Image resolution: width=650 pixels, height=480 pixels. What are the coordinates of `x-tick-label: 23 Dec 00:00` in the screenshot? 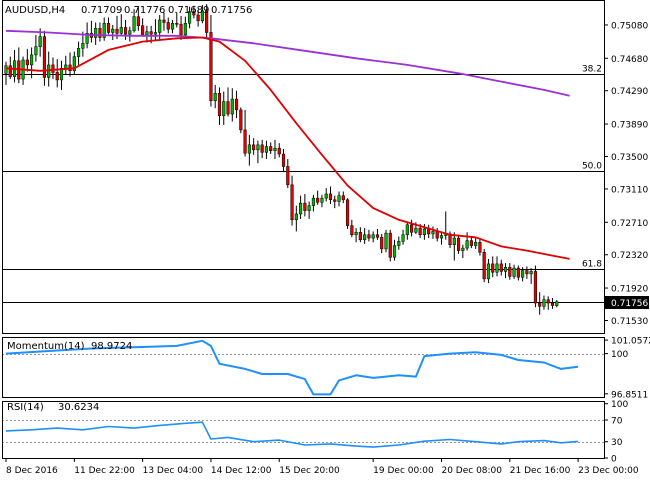 It's located at (608, 471).